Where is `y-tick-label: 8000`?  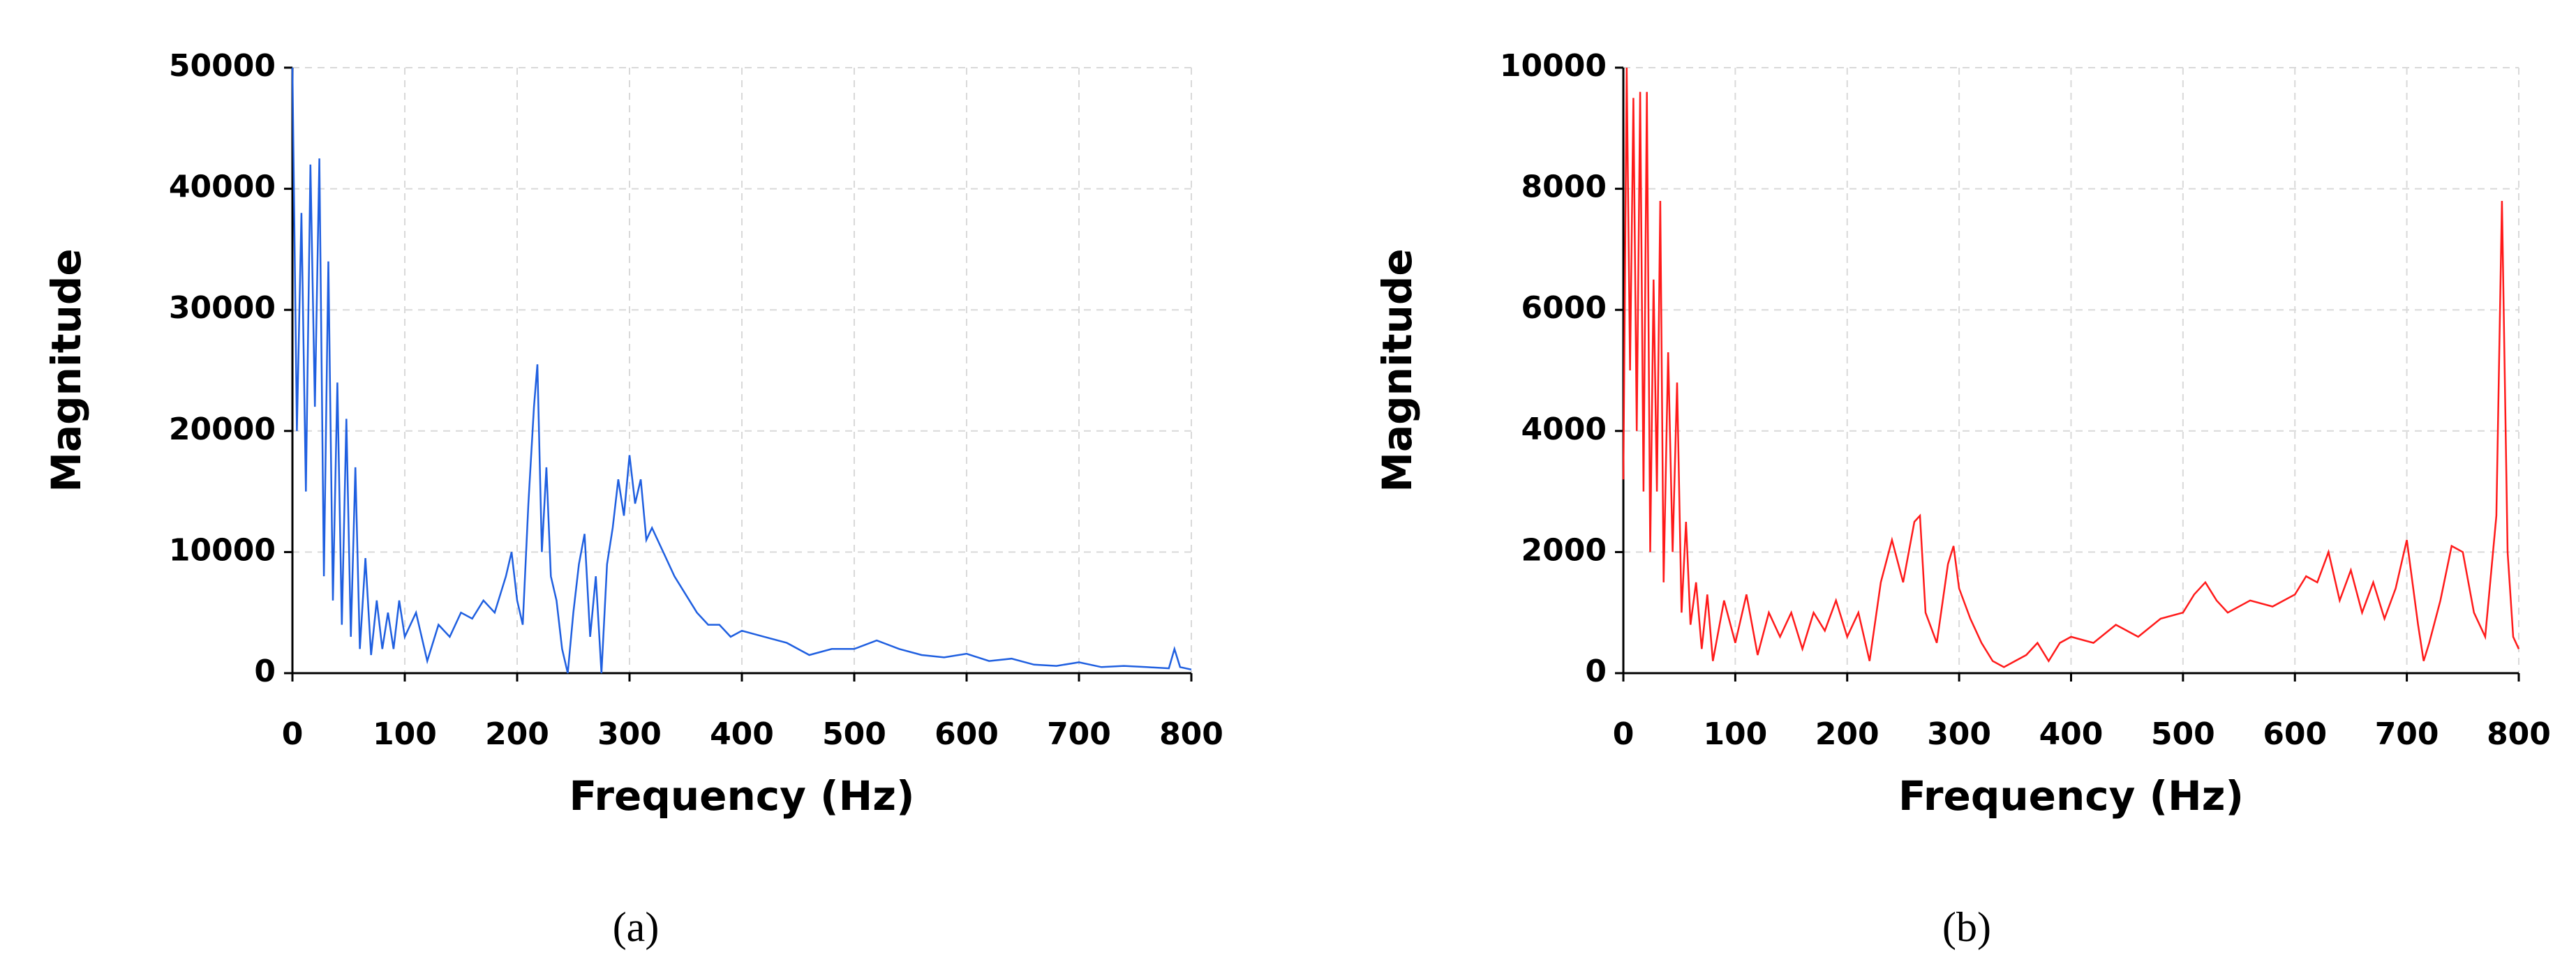 y-tick-label: 8000 is located at coordinates (1564, 188).